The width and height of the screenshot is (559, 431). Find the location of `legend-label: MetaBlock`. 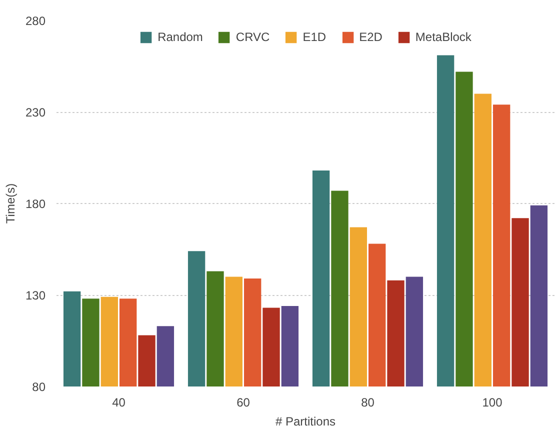

legend-label: MetaBlock is located at coordinates (443, 37).